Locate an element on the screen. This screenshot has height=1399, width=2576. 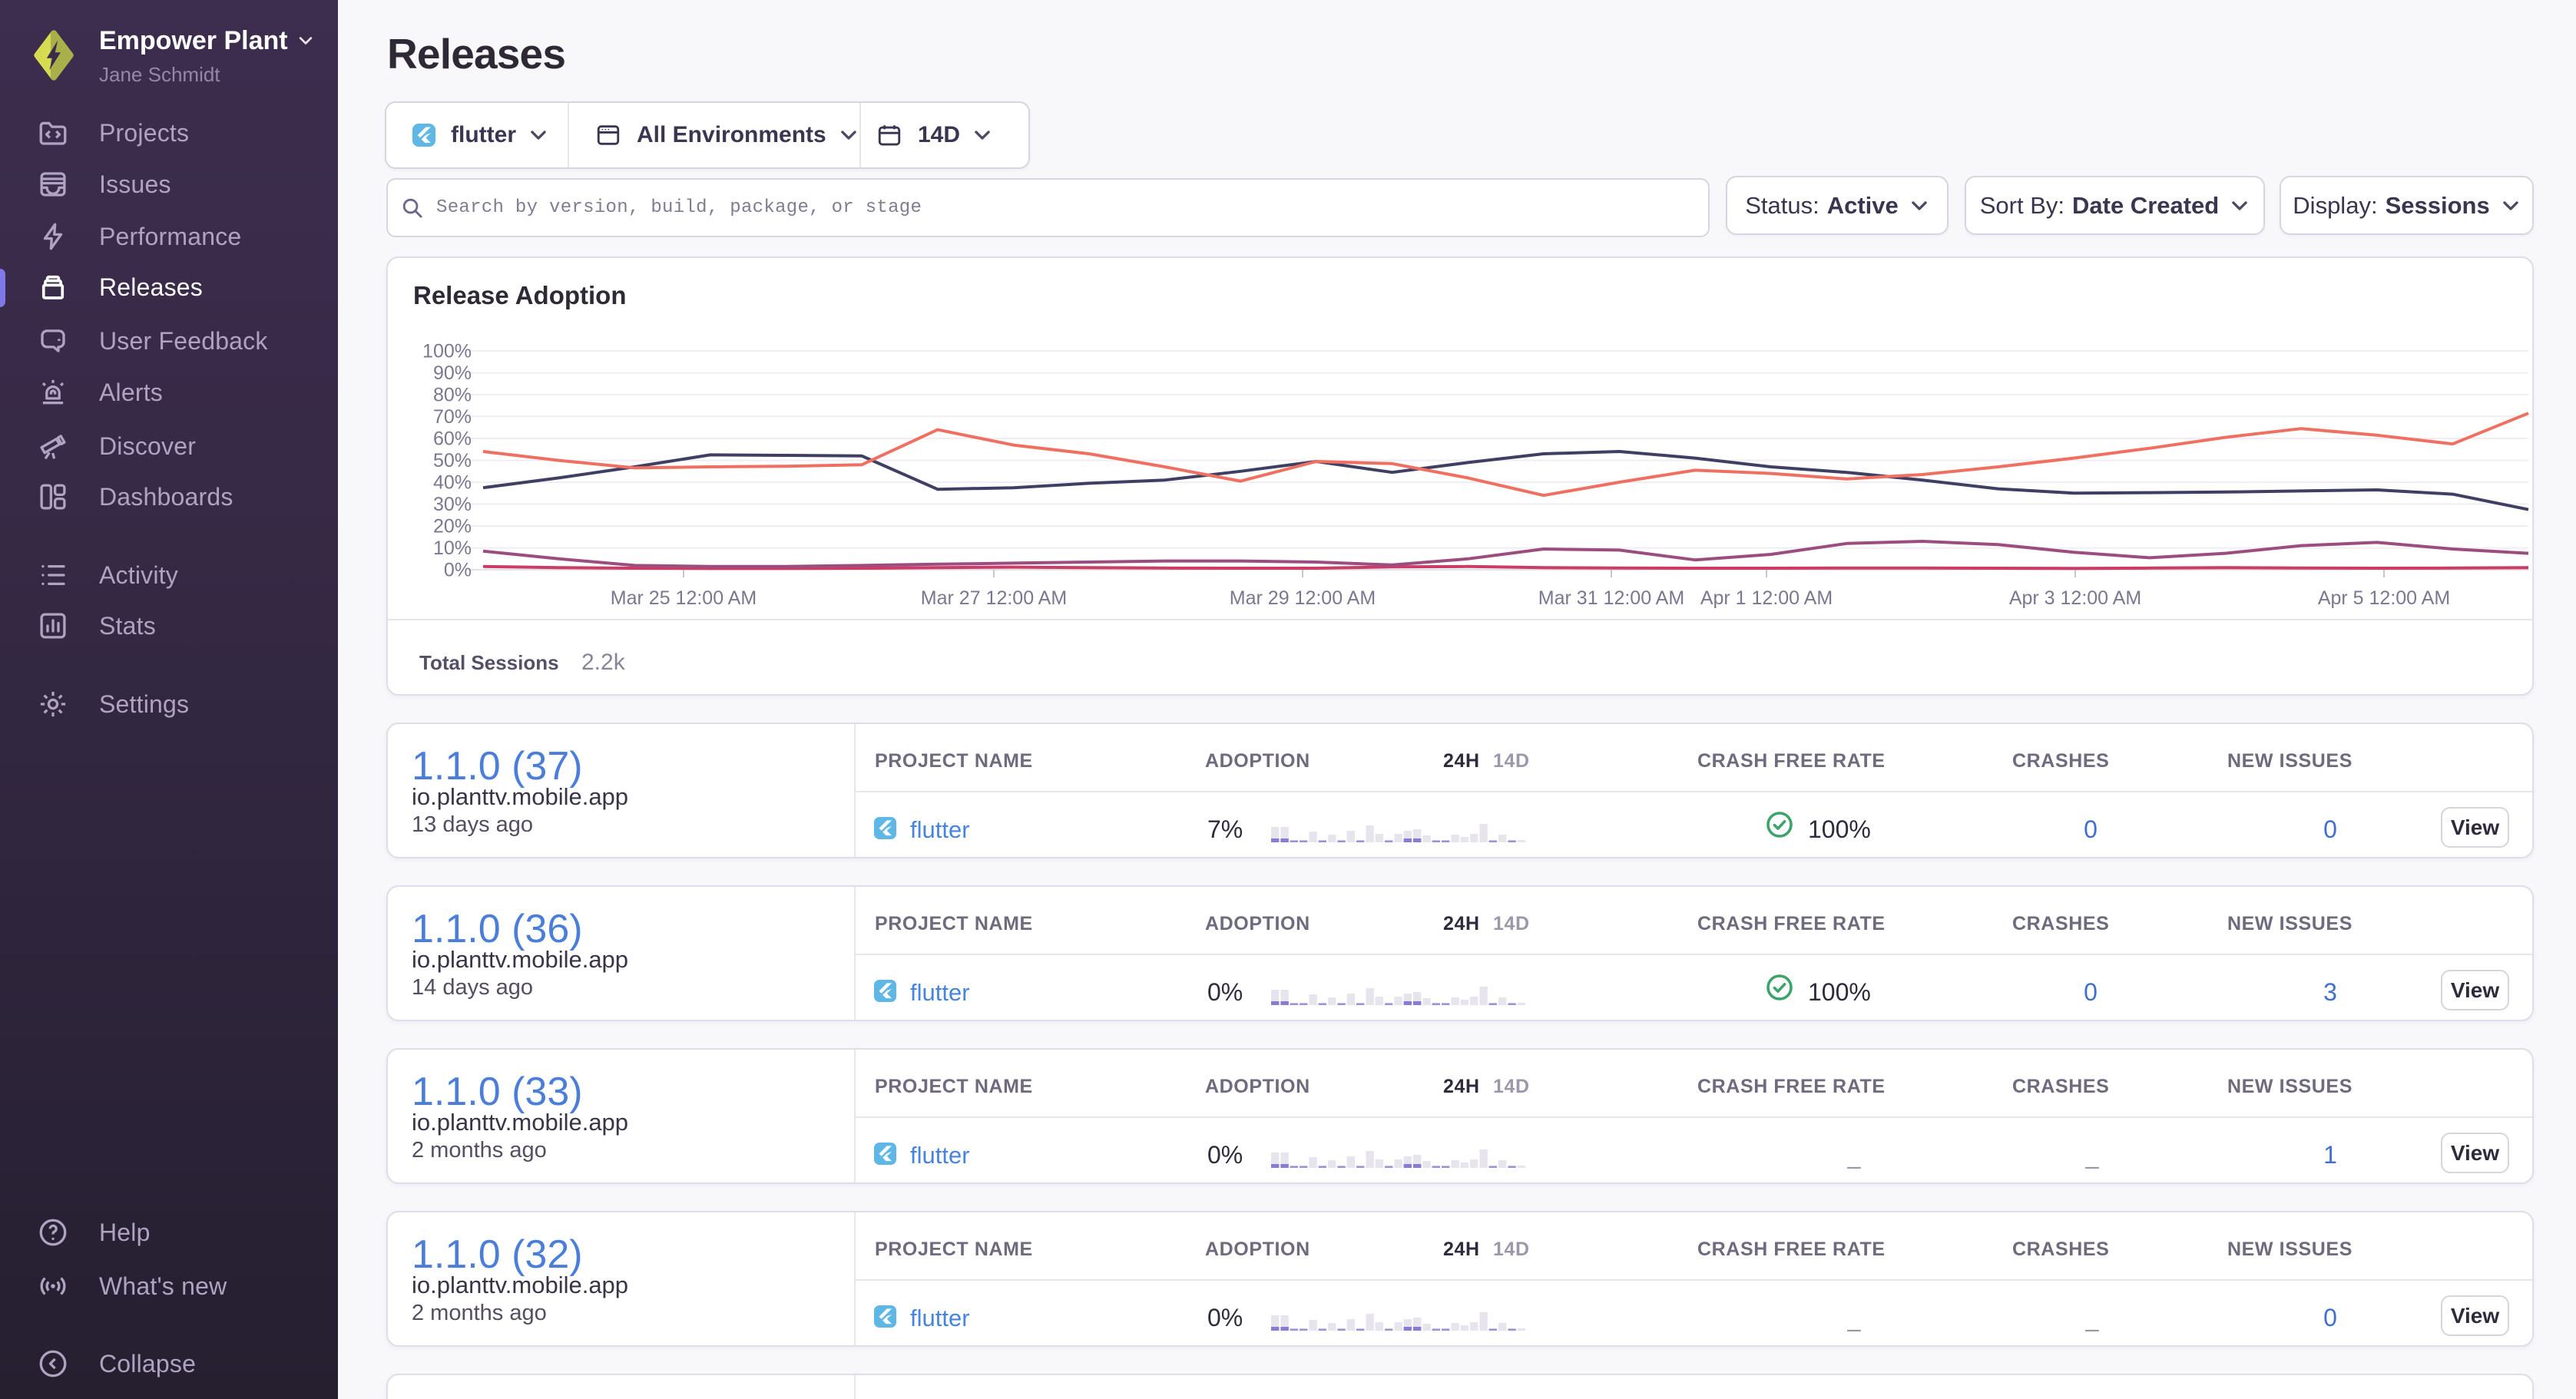
svg-text: 90% is located at coordinates (453, 373).